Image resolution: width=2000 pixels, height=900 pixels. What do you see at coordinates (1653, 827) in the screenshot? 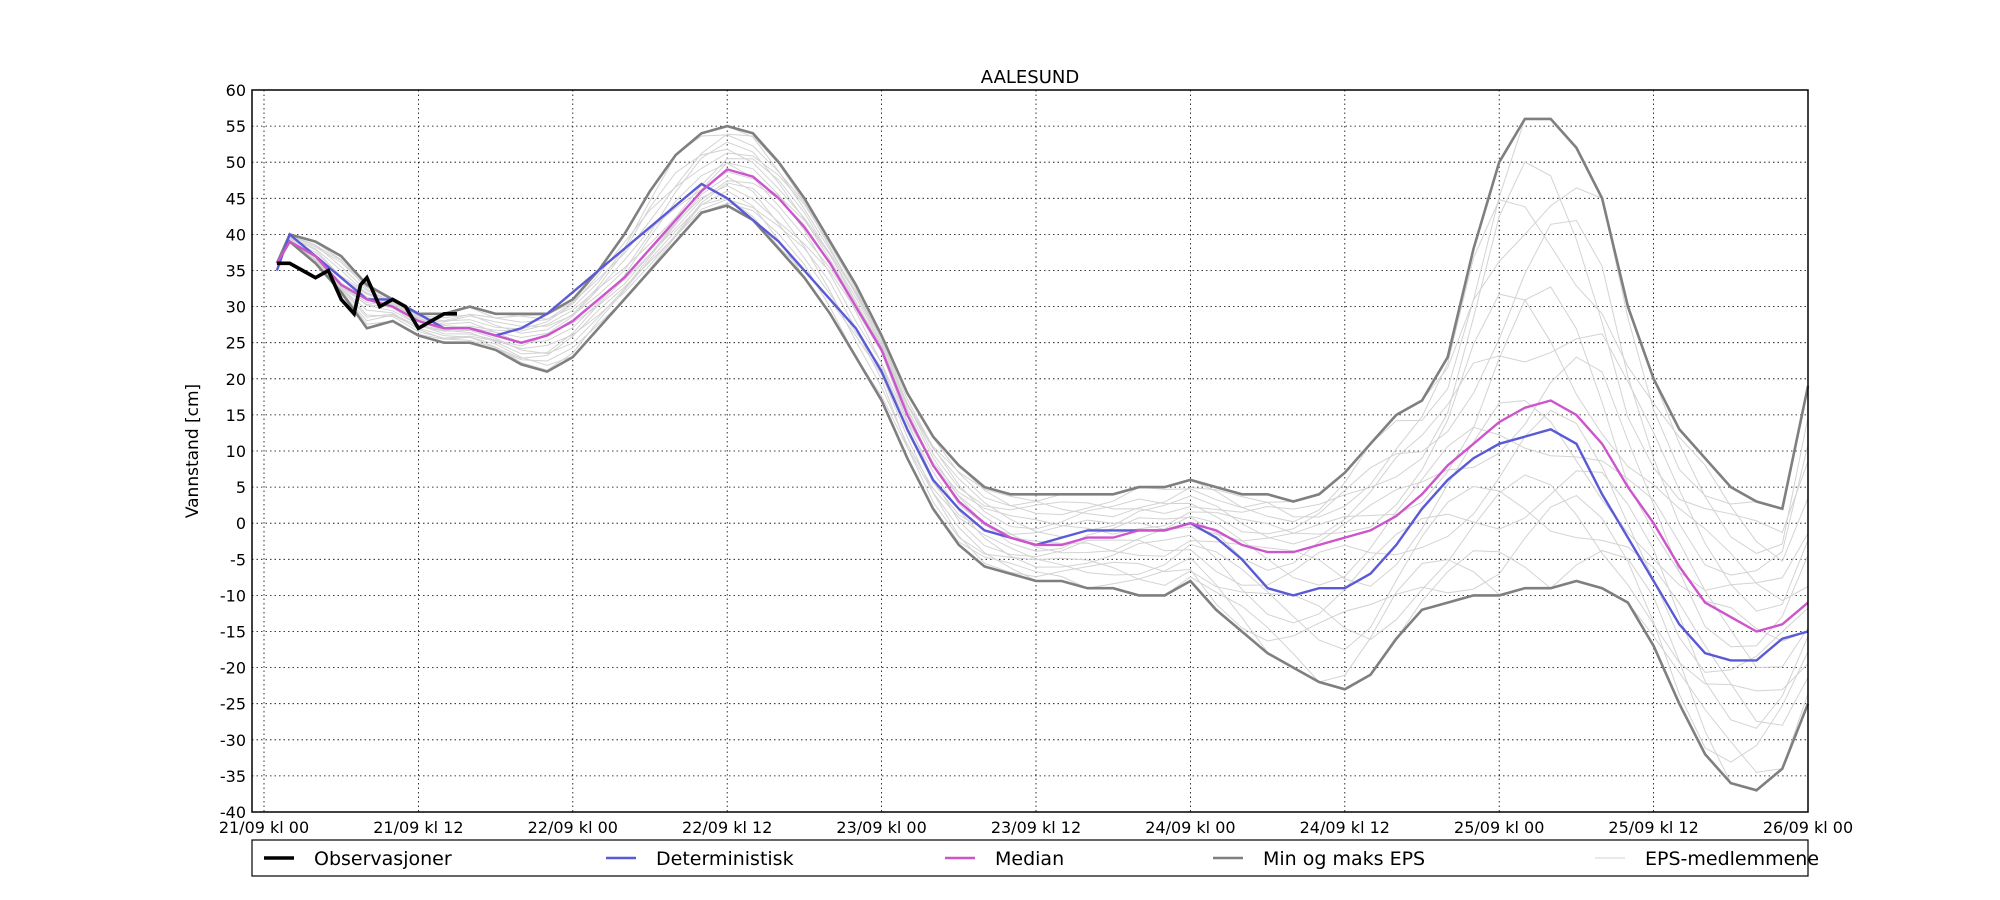
I see `x-tick-label: 25/09 kl 12` at bounding box center [1653, 827].